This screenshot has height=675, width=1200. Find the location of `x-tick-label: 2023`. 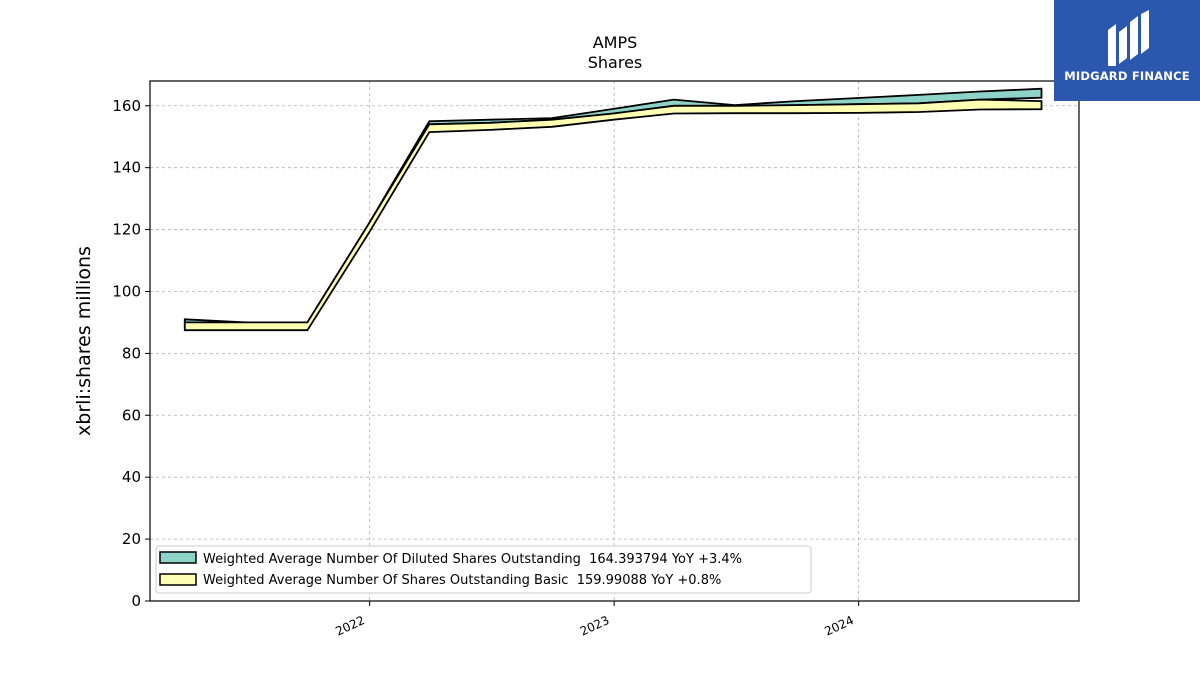

x-tick-label: 2023 is located at coordinates (595, 626).